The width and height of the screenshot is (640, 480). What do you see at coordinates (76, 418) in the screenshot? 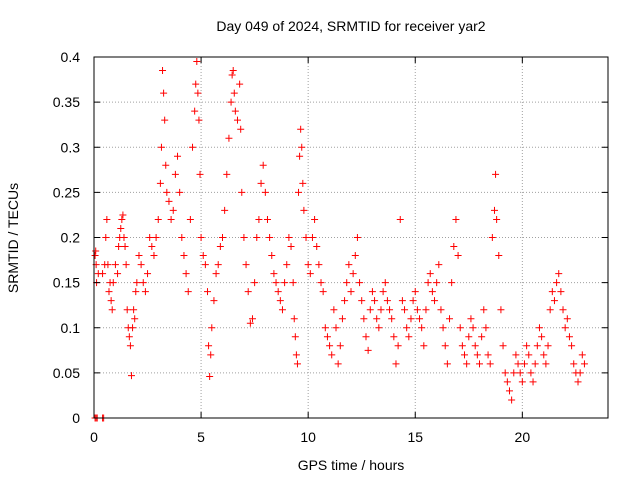
I see `y-tick-label: 0` at bounding box center [76, 418].